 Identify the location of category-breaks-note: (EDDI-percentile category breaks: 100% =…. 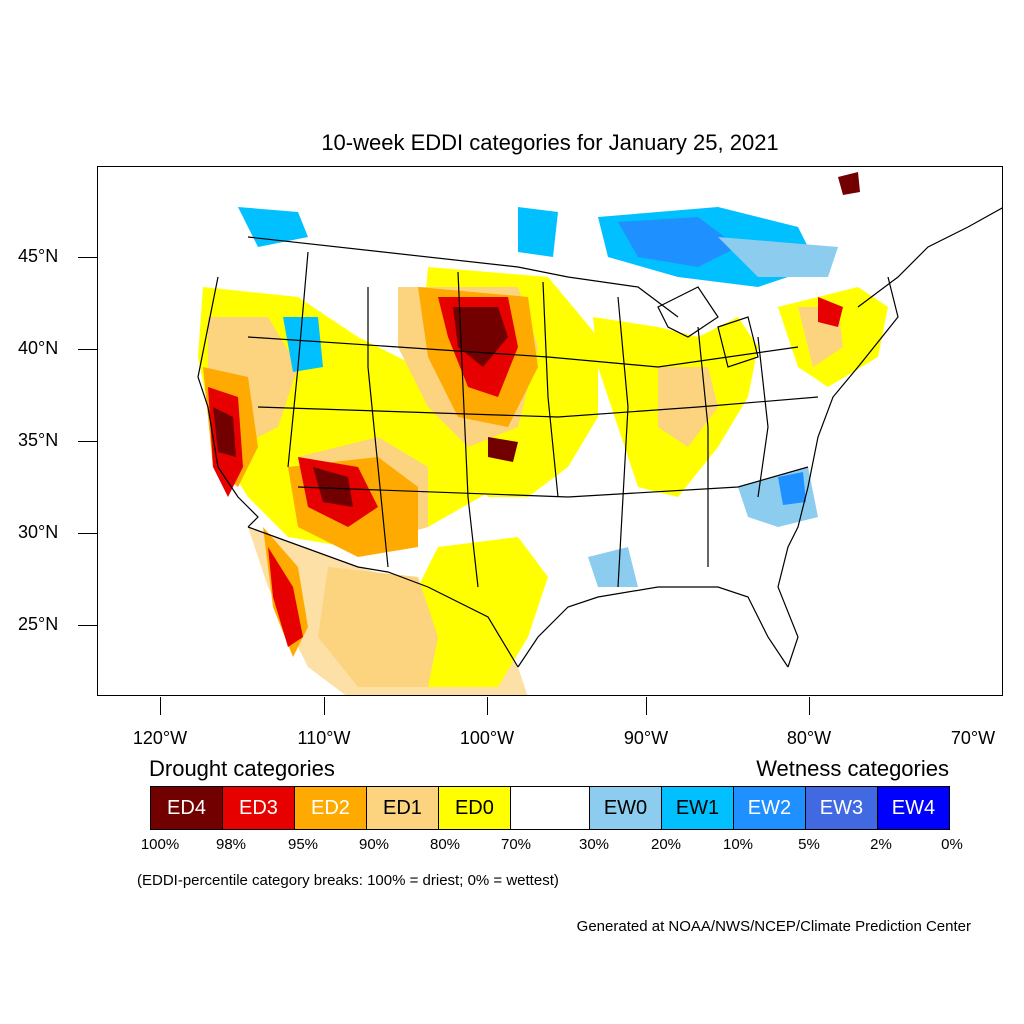
(348, 880).